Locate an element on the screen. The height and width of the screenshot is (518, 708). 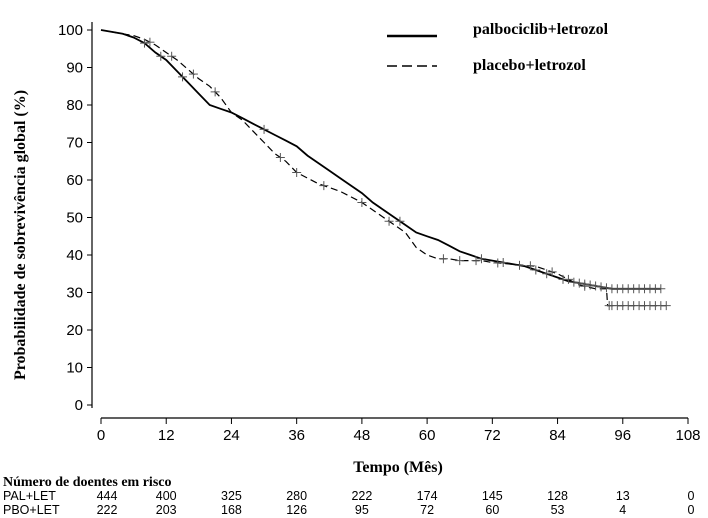
risk-value: 72 is located at coordinates (427, 510).